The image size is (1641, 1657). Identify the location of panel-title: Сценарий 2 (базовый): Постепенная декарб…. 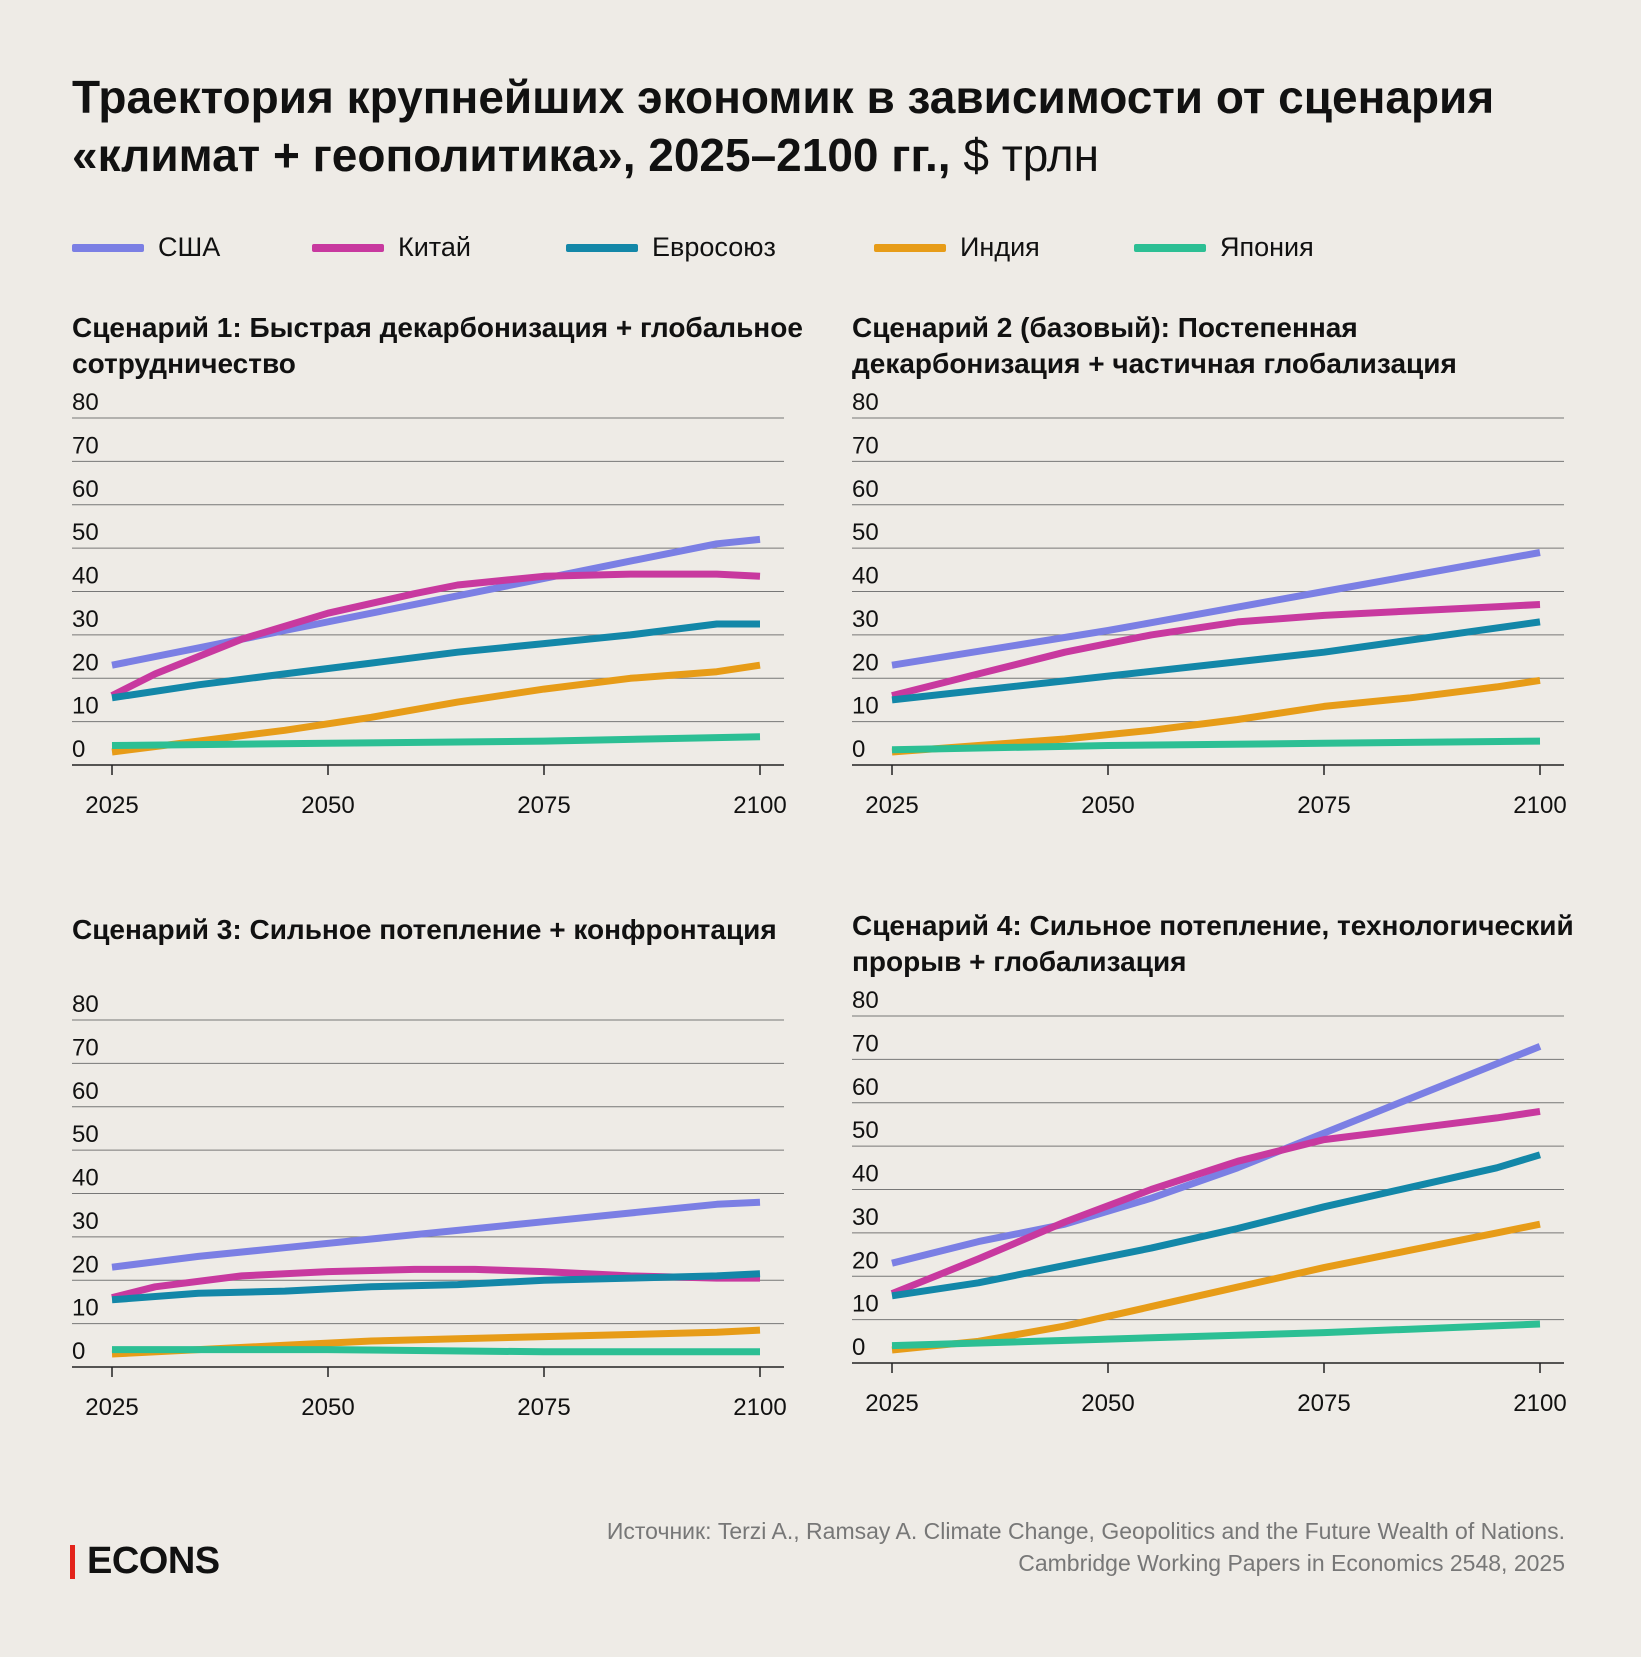
(1154, 345).